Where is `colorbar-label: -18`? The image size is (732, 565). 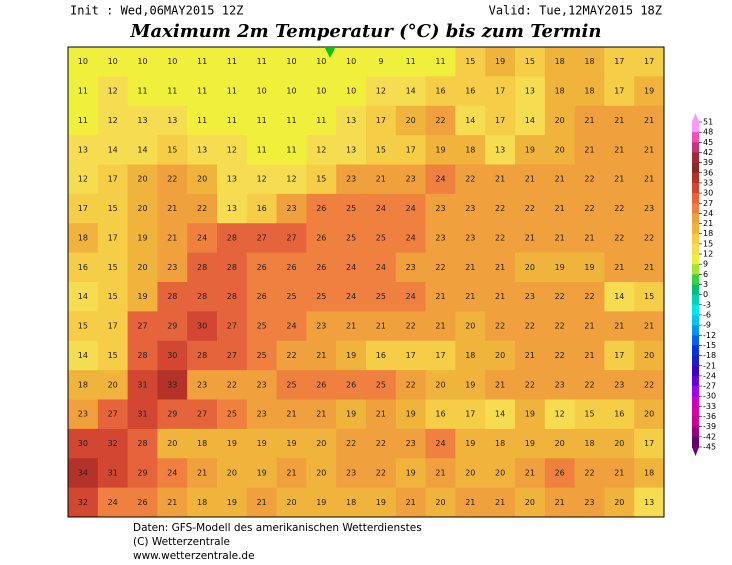 colorbar-label: -18 is located at coordinates (709, 355).